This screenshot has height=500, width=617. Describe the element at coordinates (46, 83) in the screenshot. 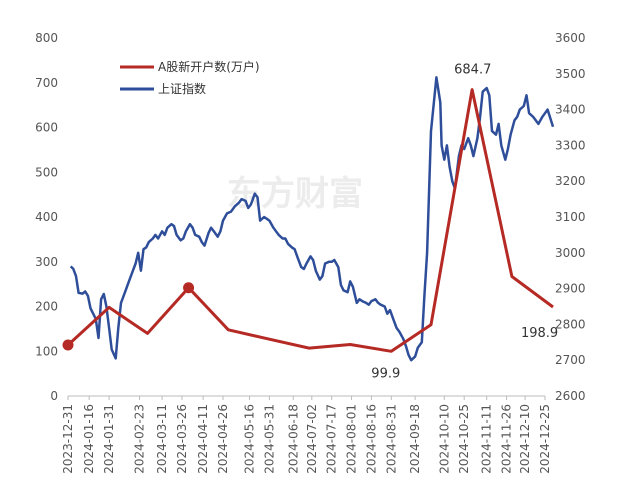

I see `left-tick-label: 700` at that location.